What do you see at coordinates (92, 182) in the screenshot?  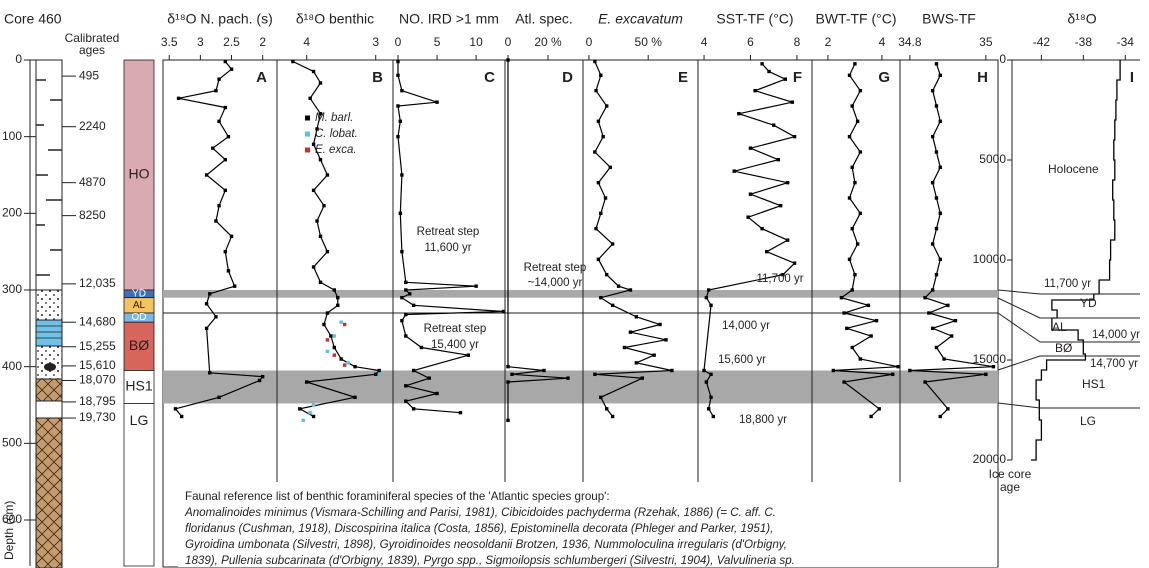 I see `age-label: 4870` at bounding box center [92, 182].